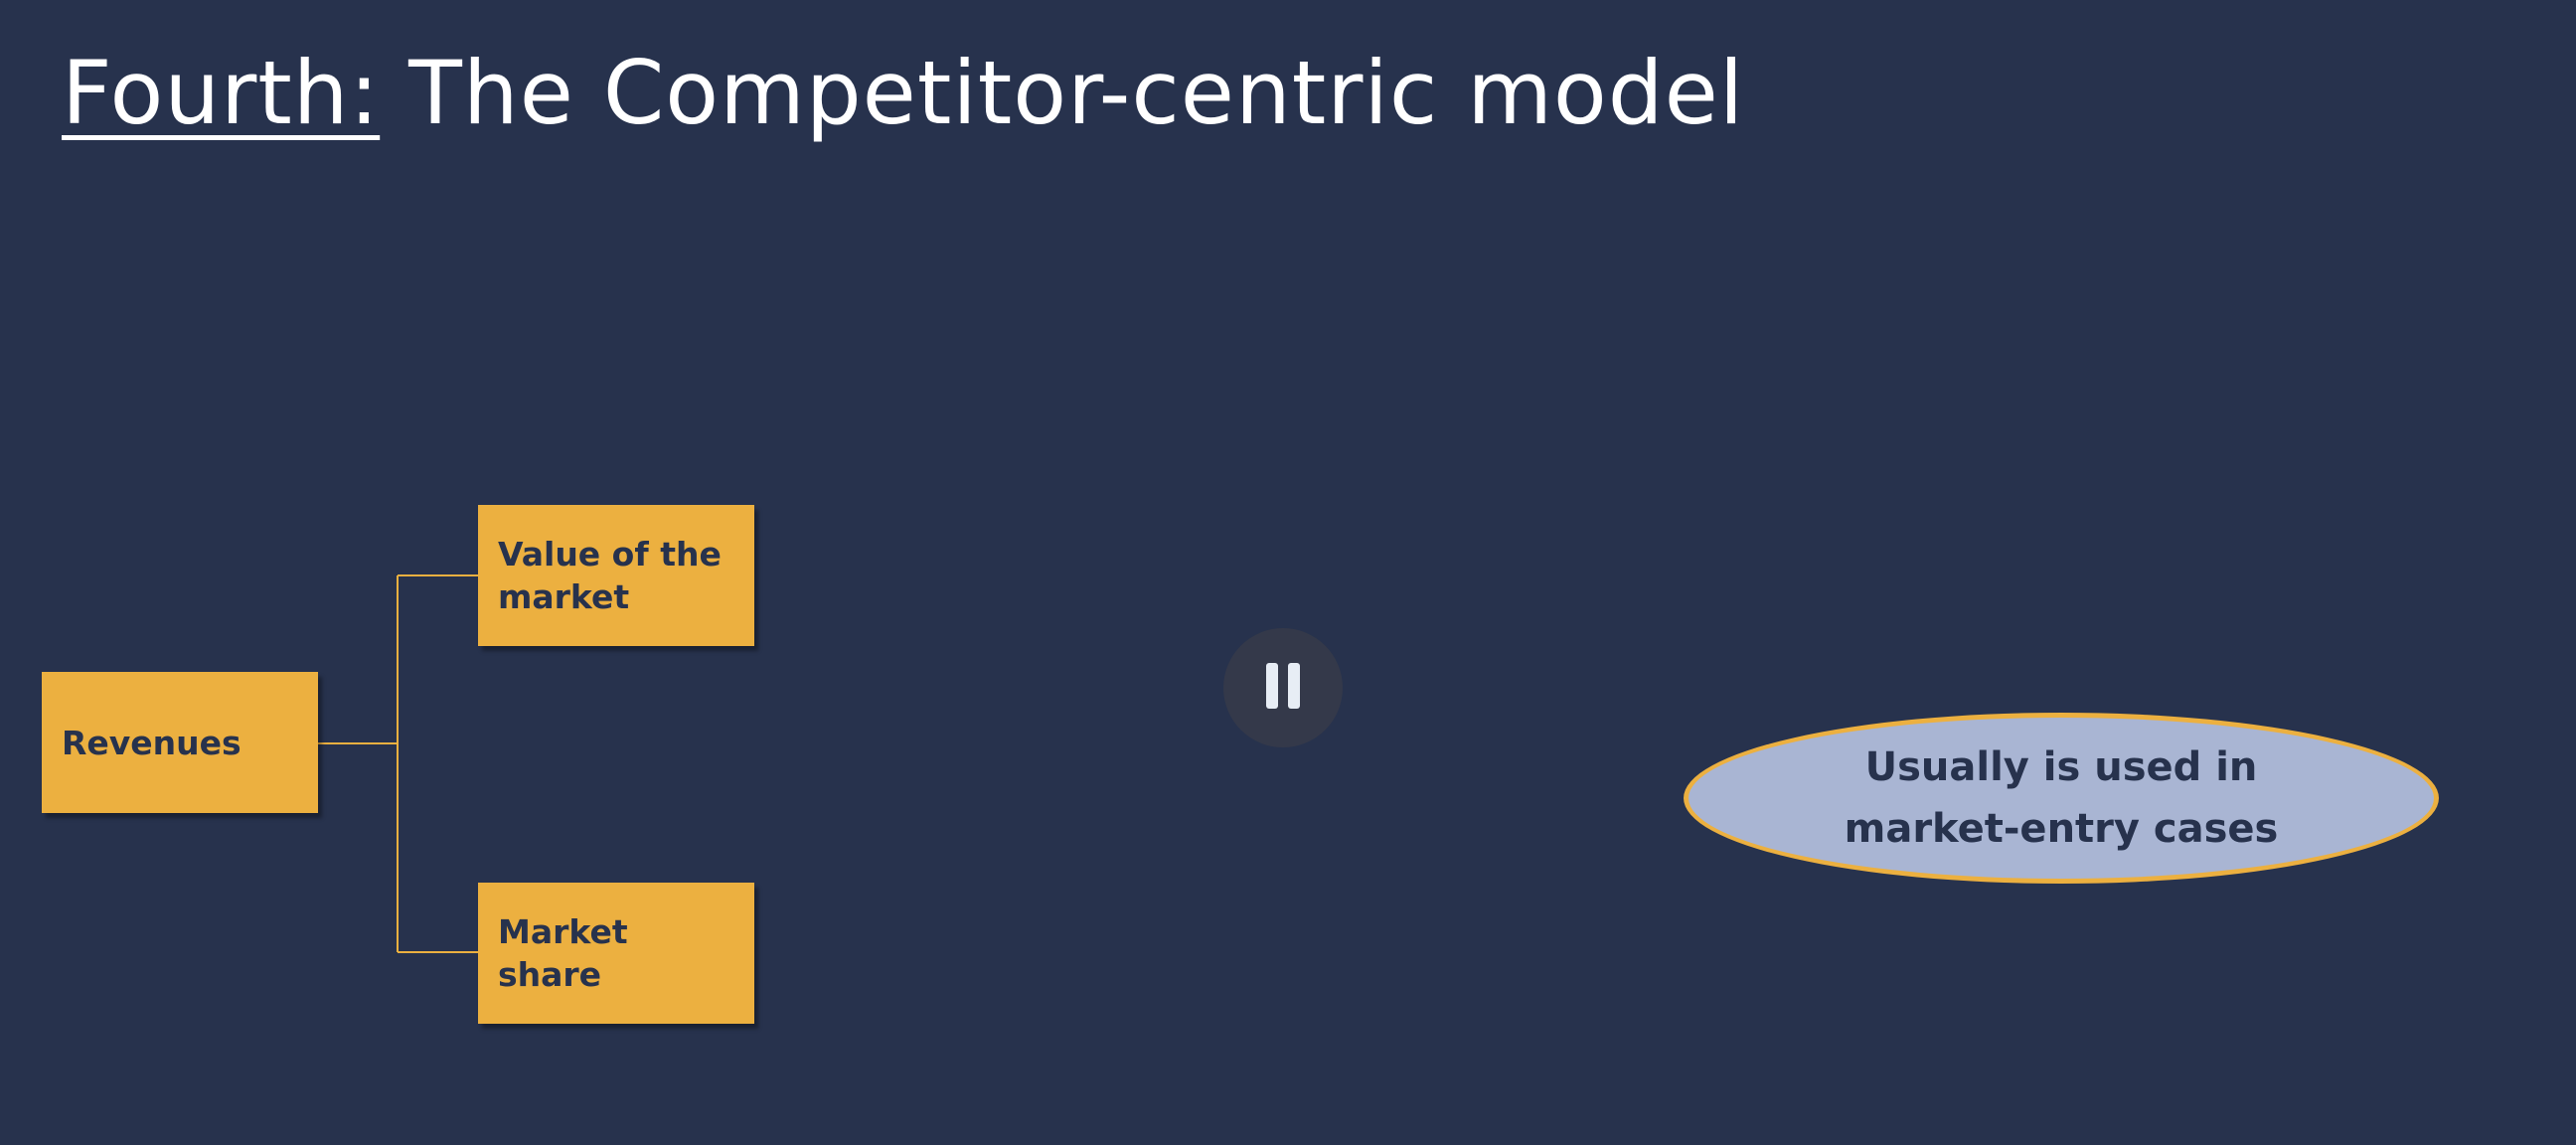 This screenshot has height=1145, width=2576. What do you see at coordinates (563, 953) in the screenshot?
I see `market-share-label: Market share` at bounding box center [563, 953].